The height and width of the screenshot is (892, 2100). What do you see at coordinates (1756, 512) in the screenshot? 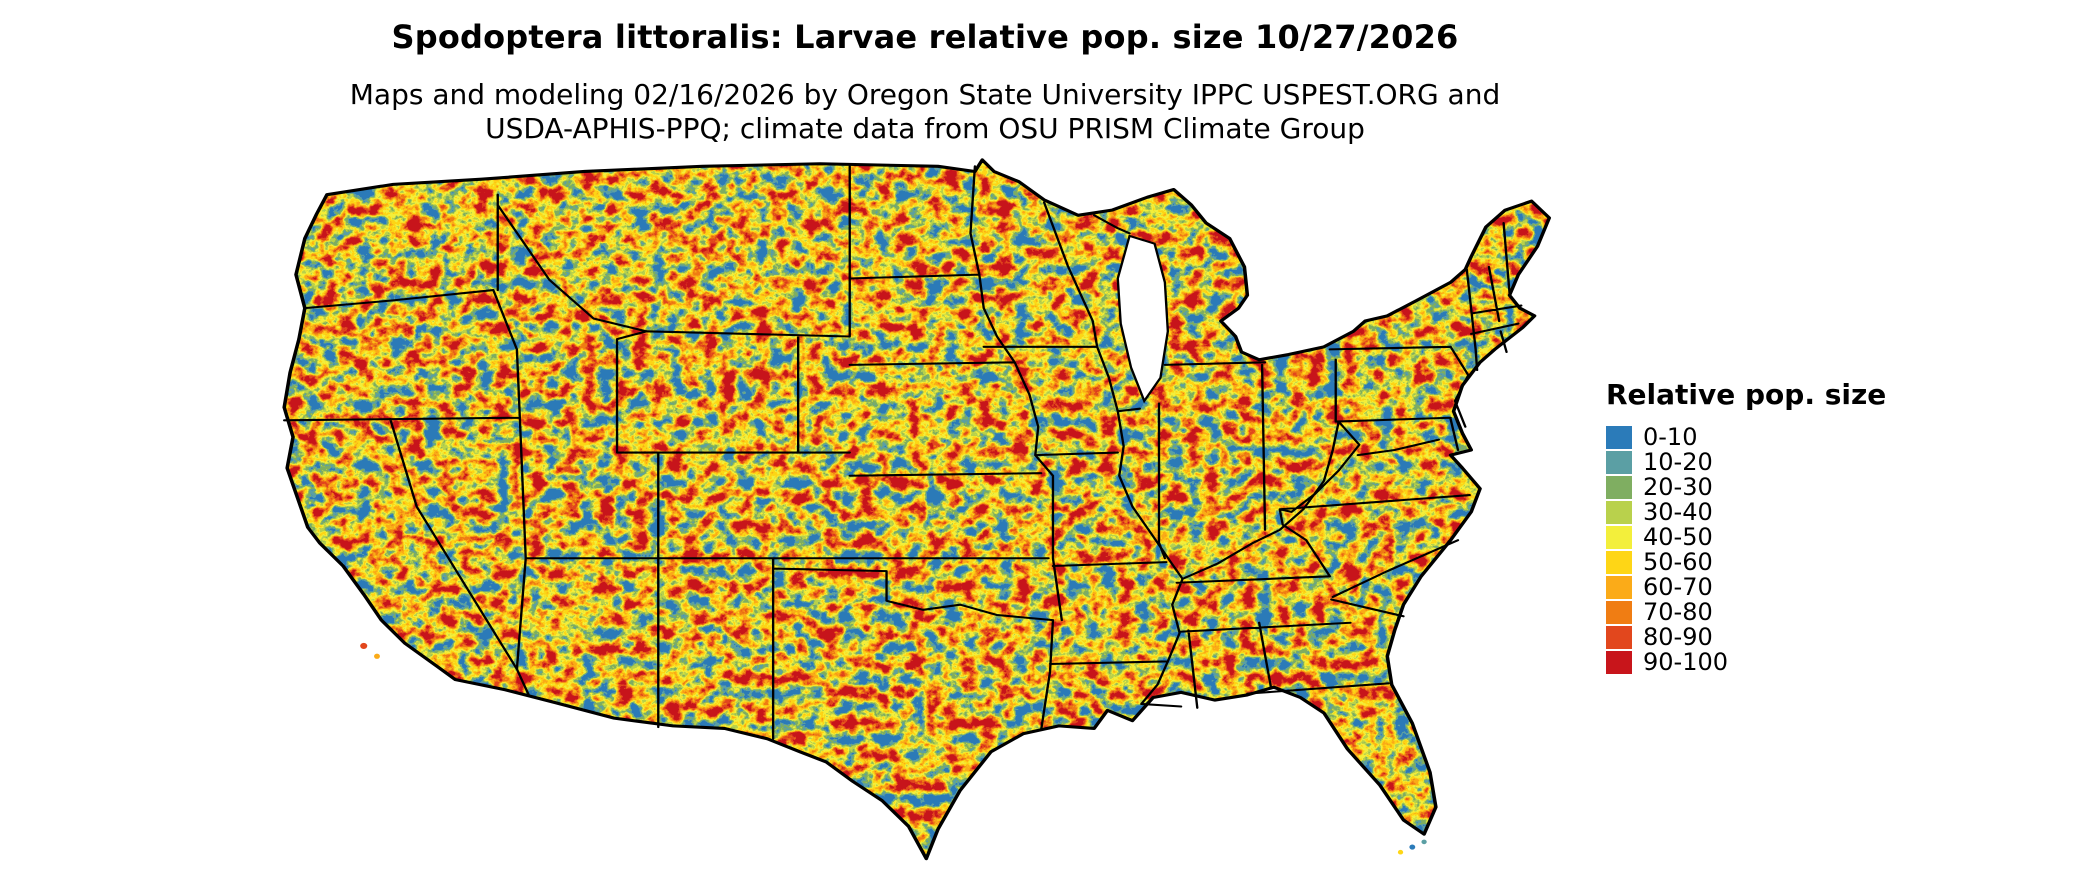
I see `legend-row: 30-40` at bounding box center [1756, 512].